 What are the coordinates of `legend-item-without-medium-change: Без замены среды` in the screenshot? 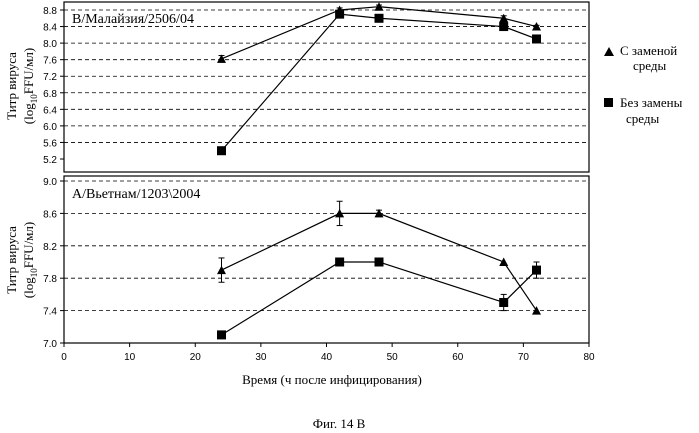 It's located at (643, 110).